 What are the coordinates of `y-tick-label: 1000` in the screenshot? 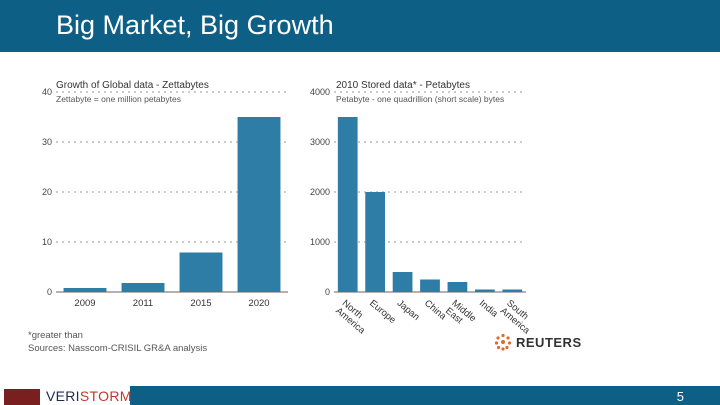 It's located at (320, 242).